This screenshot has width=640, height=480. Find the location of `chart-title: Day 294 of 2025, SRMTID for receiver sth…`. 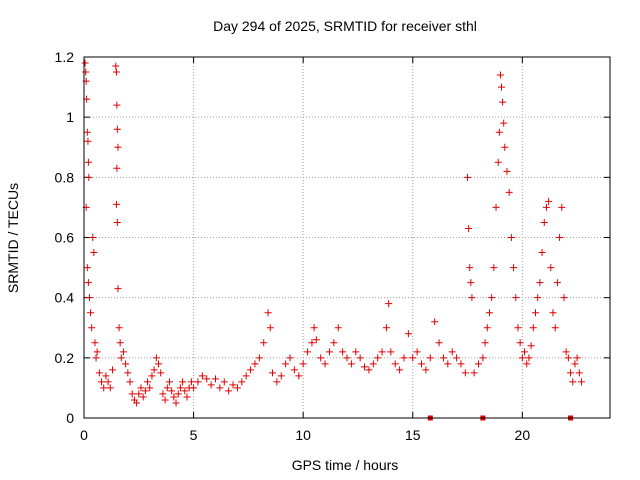

chart-title: Day 294 of 2025, SRMTID for receiver sth… is located at coordinates (345, 26).